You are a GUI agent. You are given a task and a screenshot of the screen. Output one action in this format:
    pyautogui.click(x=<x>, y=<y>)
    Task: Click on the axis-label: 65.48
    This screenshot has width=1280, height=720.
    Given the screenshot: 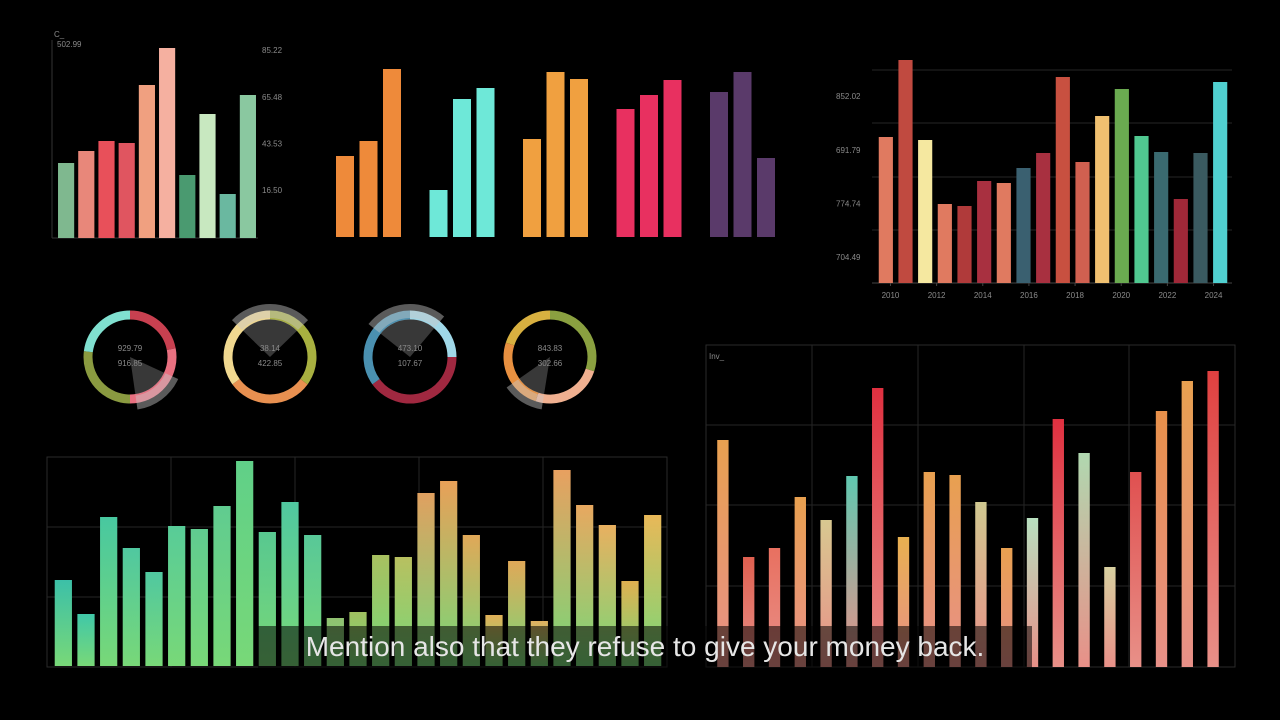 What is the action you would take?
    pyautogui.click(x=272, y=97)
    